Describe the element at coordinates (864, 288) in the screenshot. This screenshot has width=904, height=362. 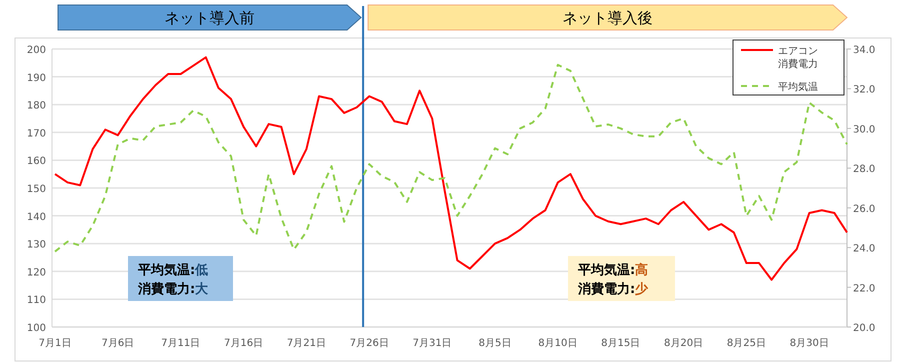
I see `y2-tick-label: 22.0` at that location.